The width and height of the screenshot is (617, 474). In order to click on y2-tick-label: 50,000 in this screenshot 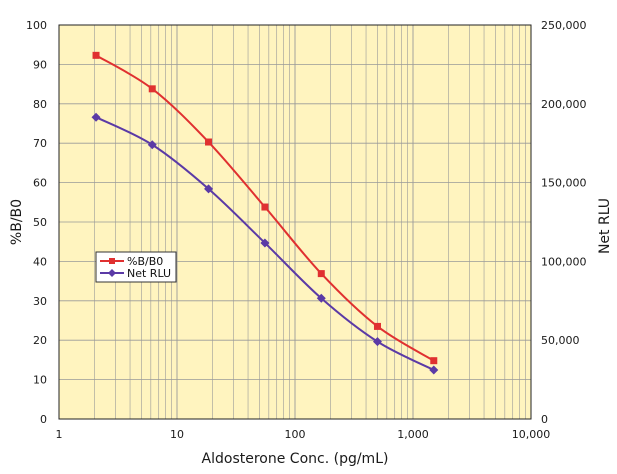, I will do `click(560, 340)`.